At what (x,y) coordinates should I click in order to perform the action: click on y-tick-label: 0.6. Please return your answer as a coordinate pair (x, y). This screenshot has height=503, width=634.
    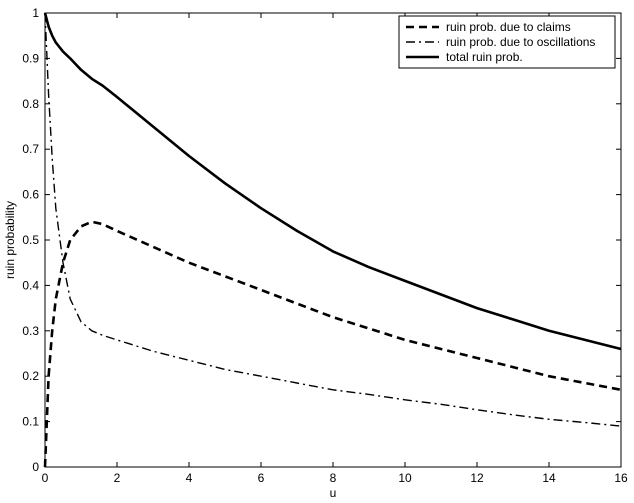
    Looking at the image, I should click on (30, 195).